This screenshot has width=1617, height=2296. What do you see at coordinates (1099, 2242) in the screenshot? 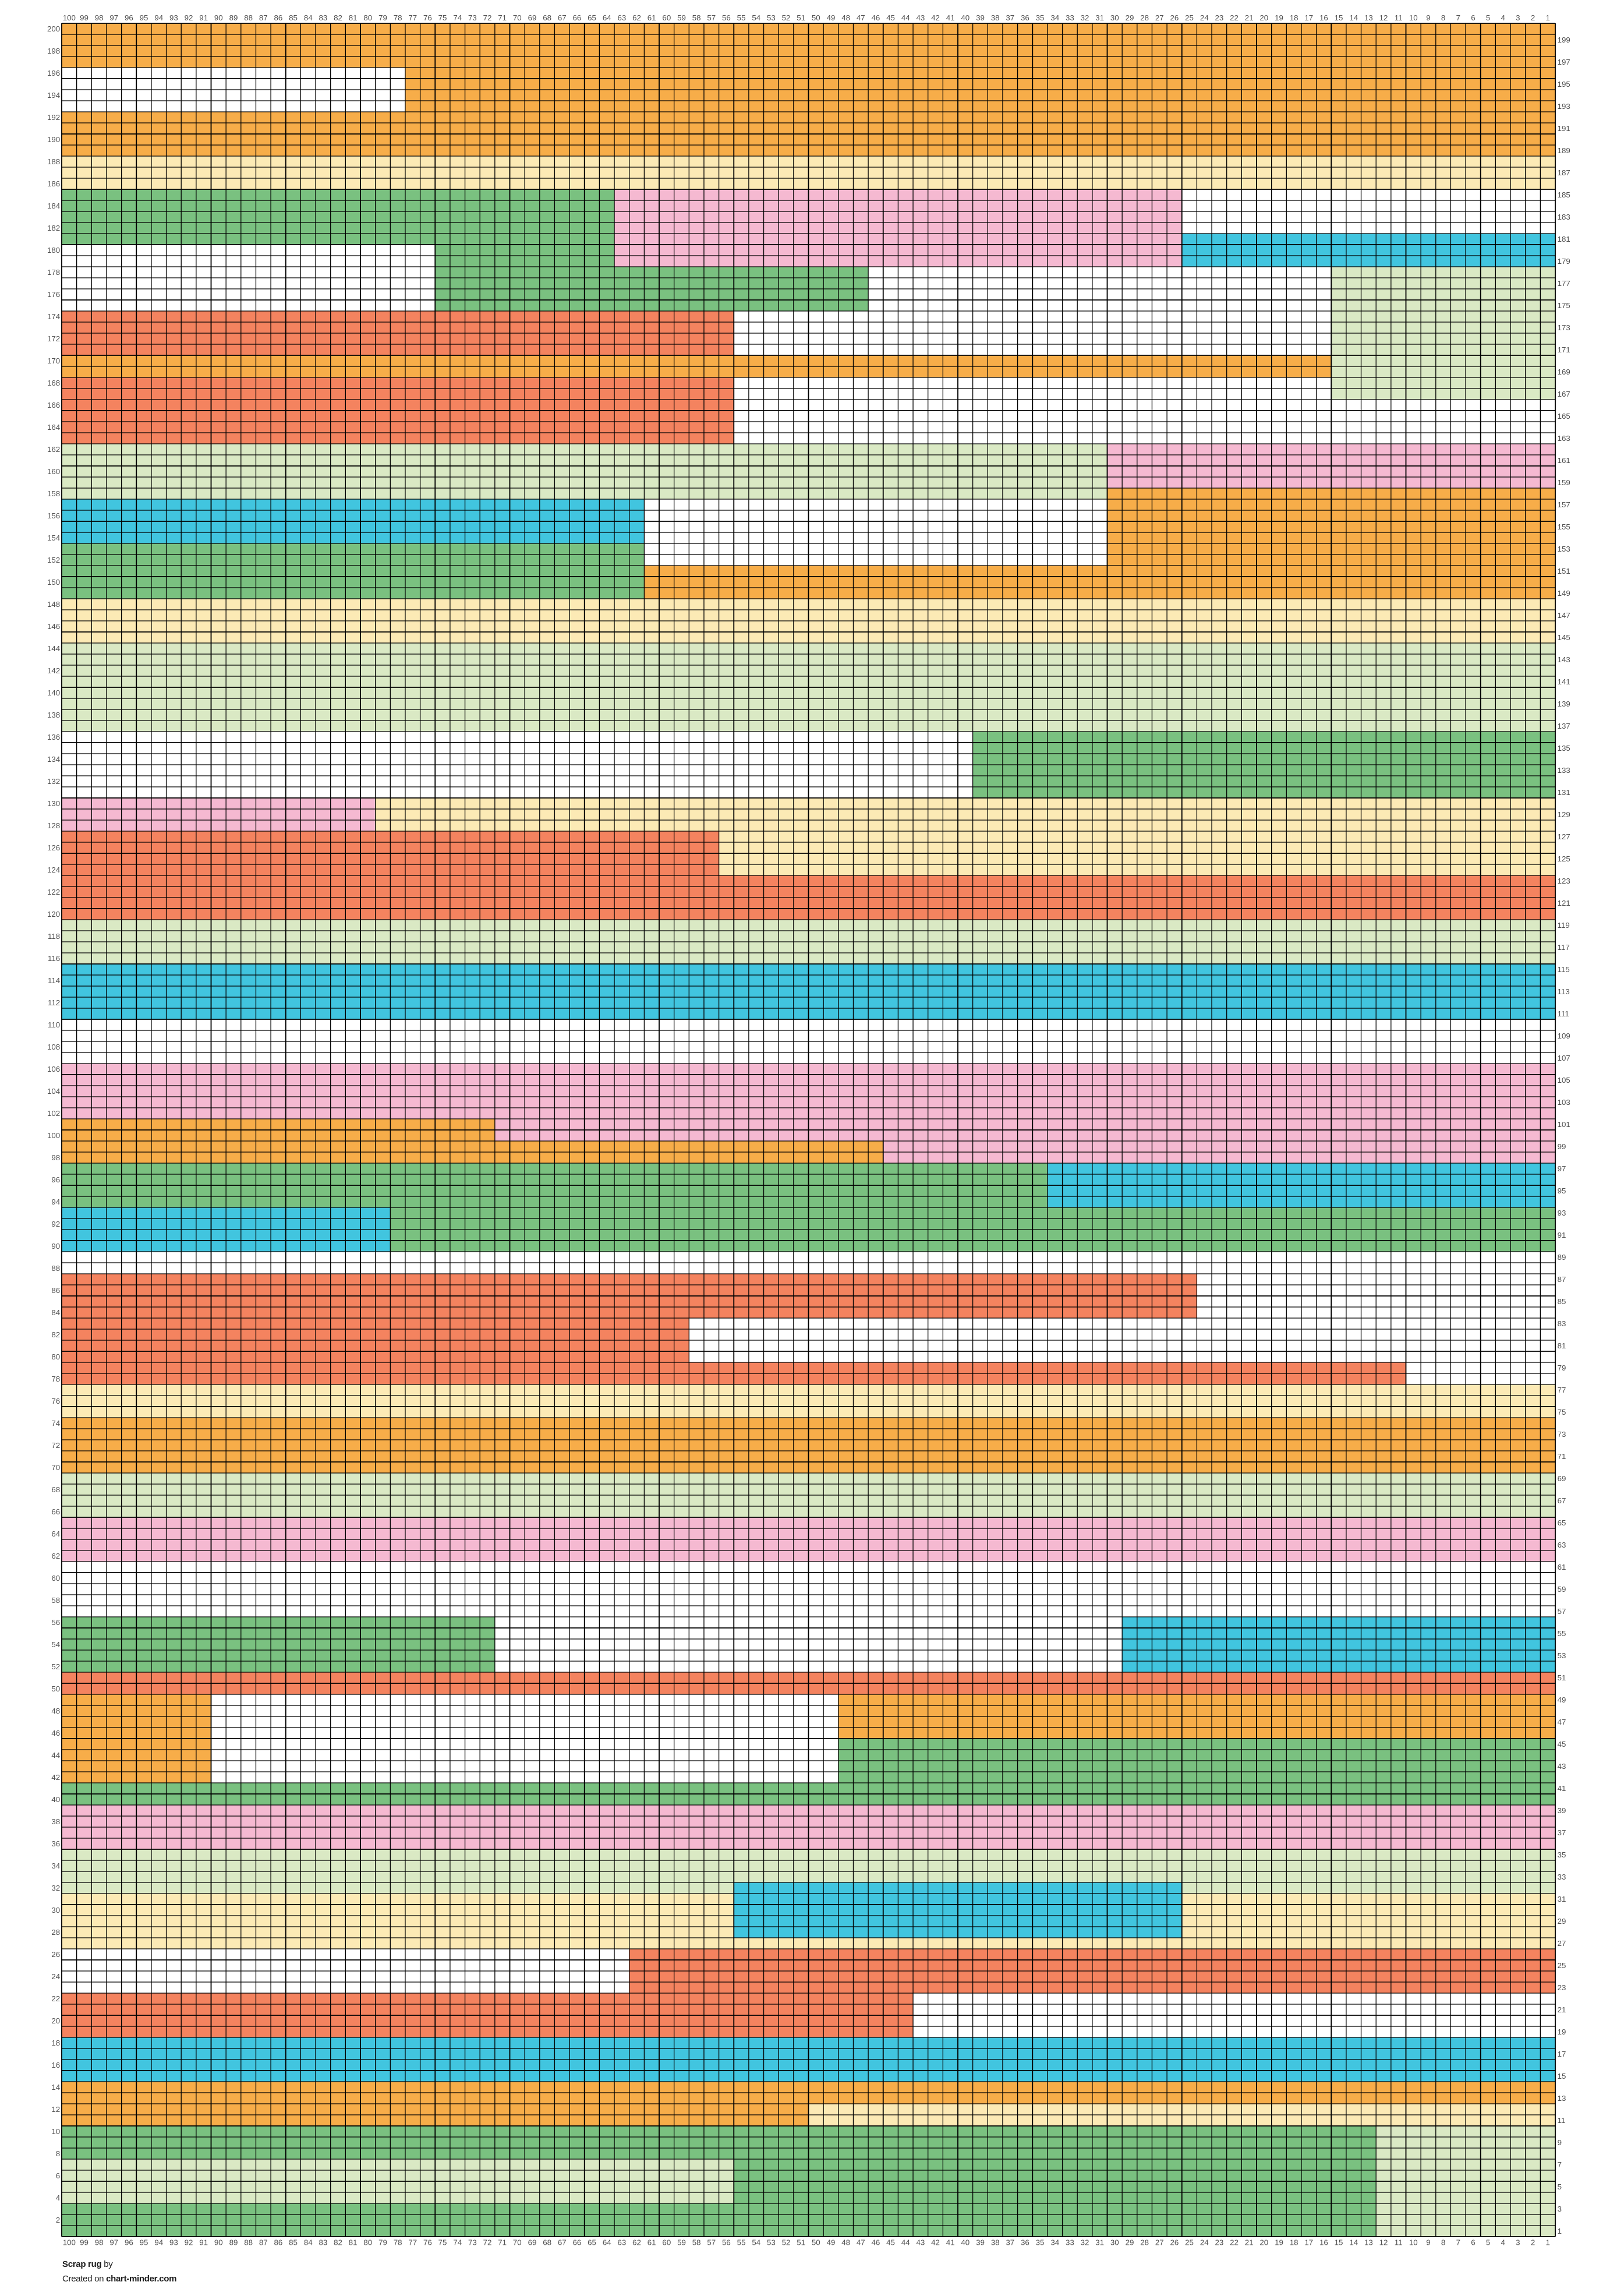
I see `svg-text: 31` at bounding box center [1099, 2242].